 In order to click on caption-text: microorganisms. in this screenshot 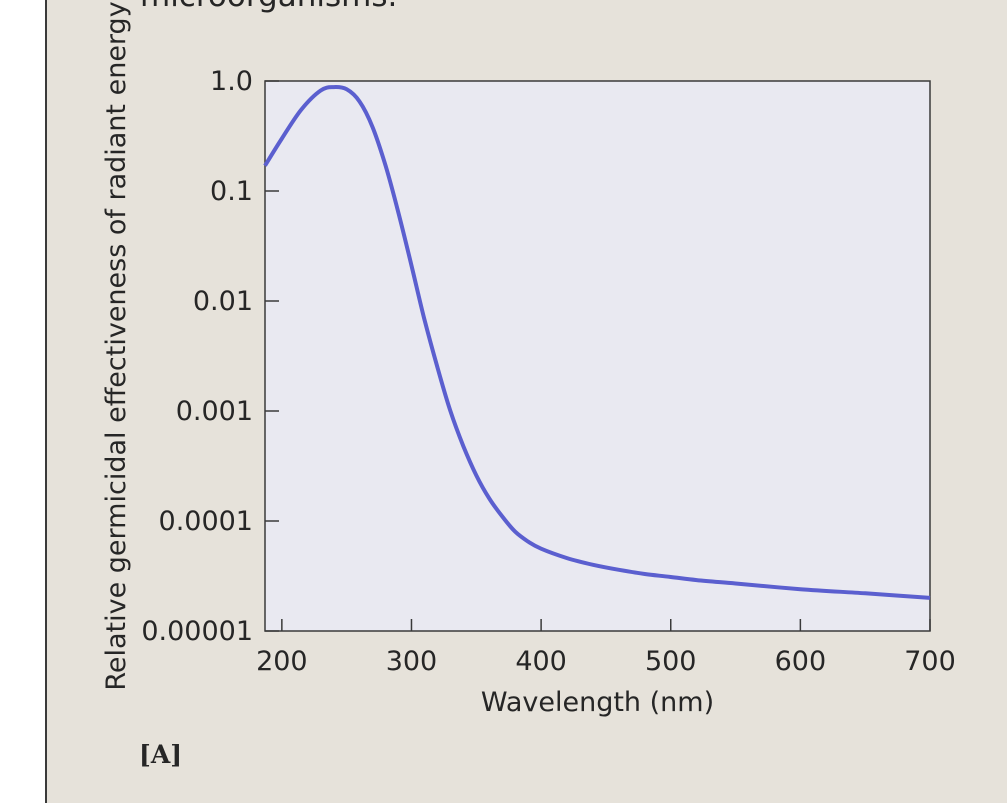, I will do `click(268, 7)`.